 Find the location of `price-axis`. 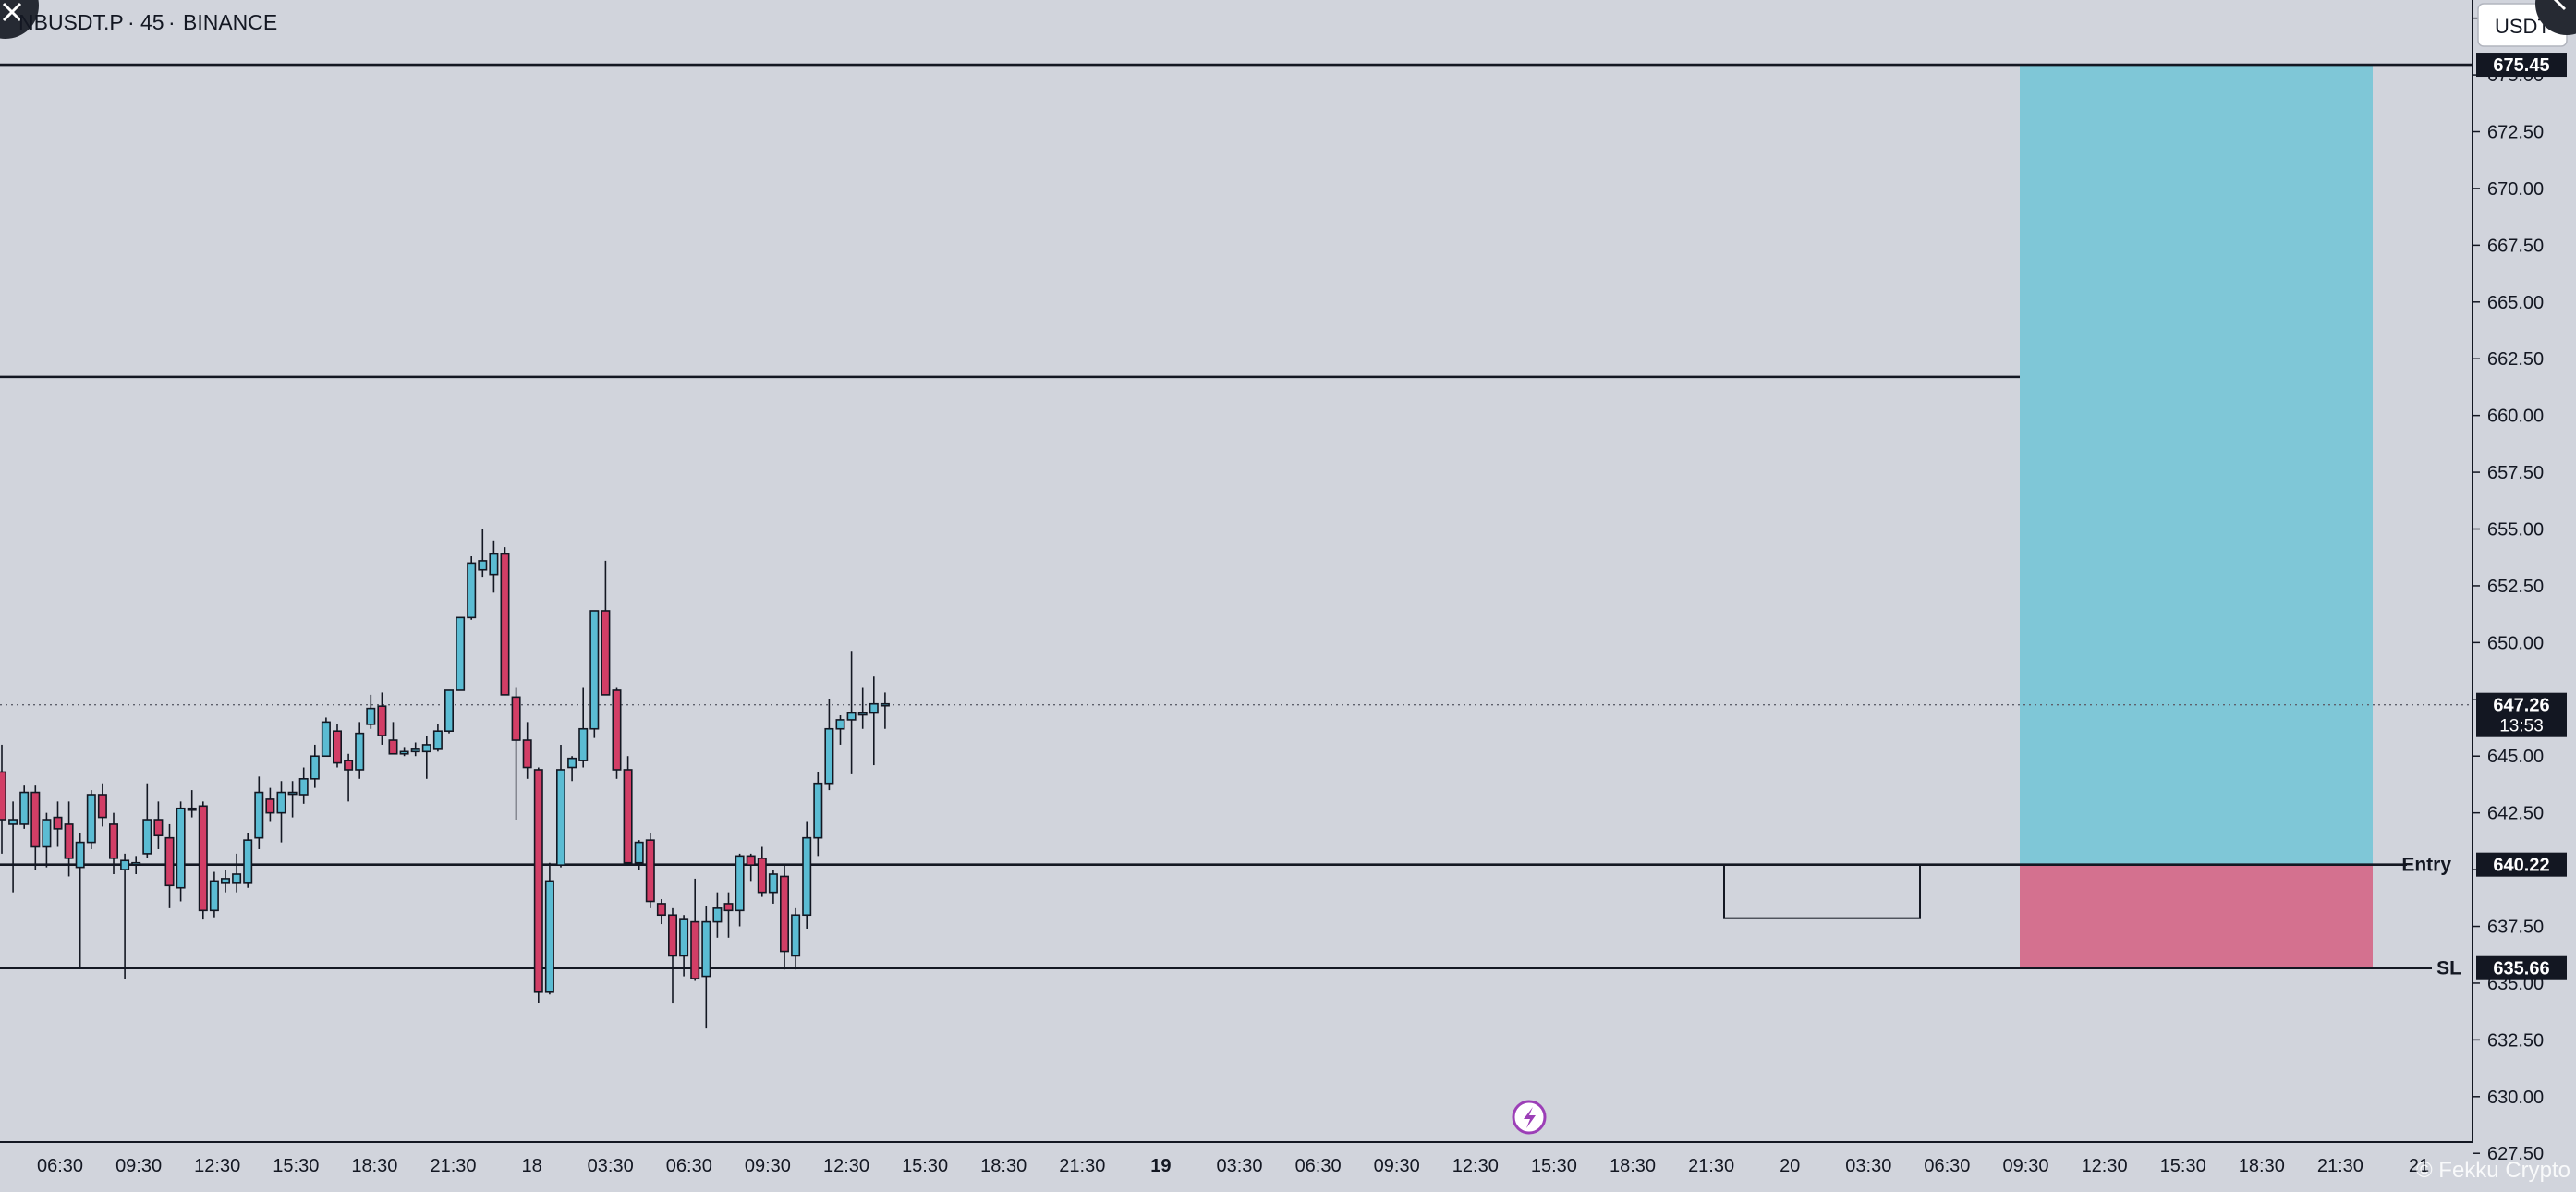

price-axis is located at coordinates (2524, 596).